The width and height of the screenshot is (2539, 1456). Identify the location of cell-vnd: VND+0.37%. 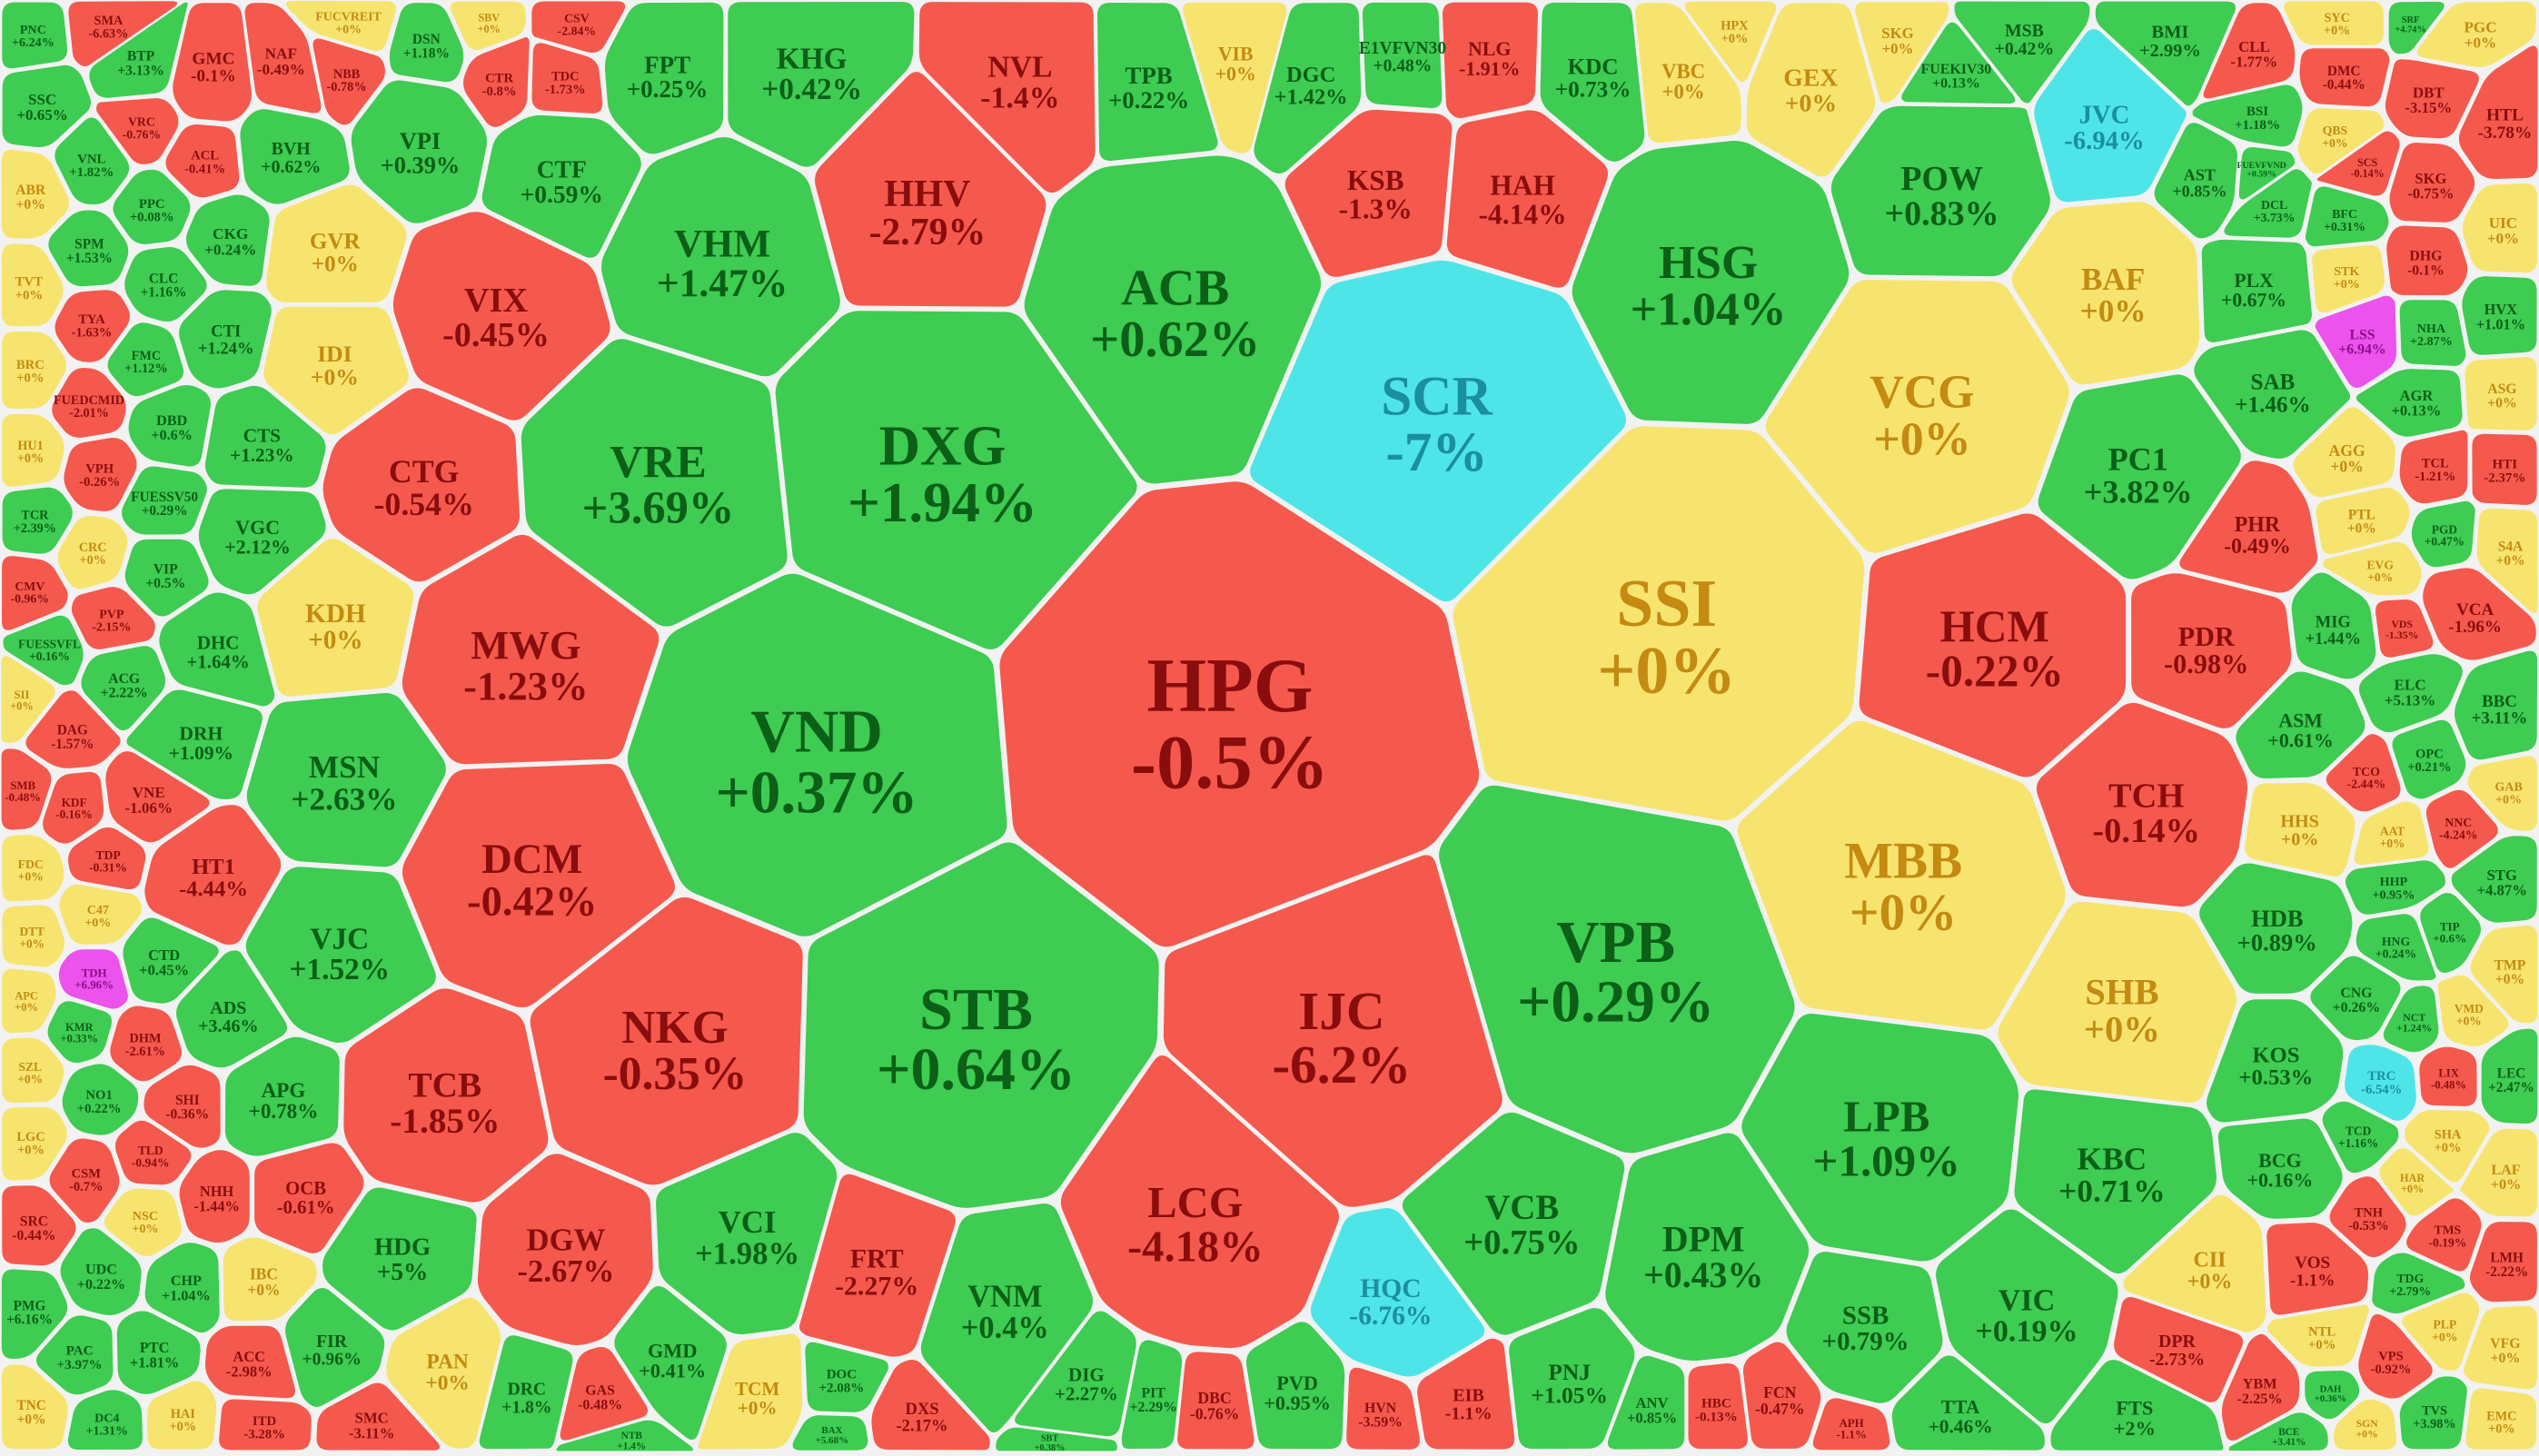
(817, 755).